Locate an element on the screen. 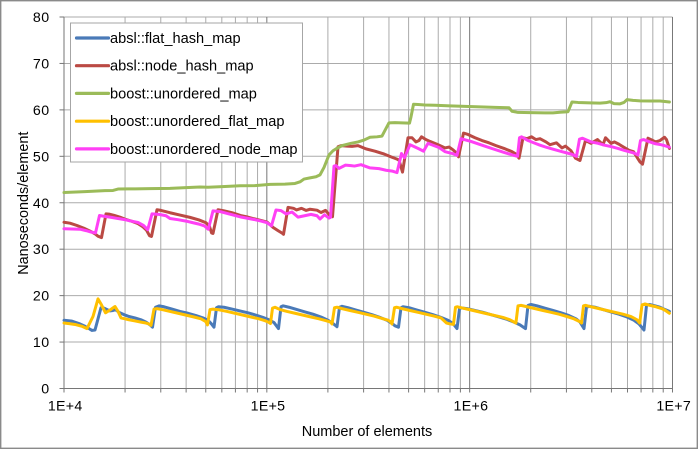 The width and height of the screenshot is (698, 449). svg-text: 20 is located at coordinates (41, 297).